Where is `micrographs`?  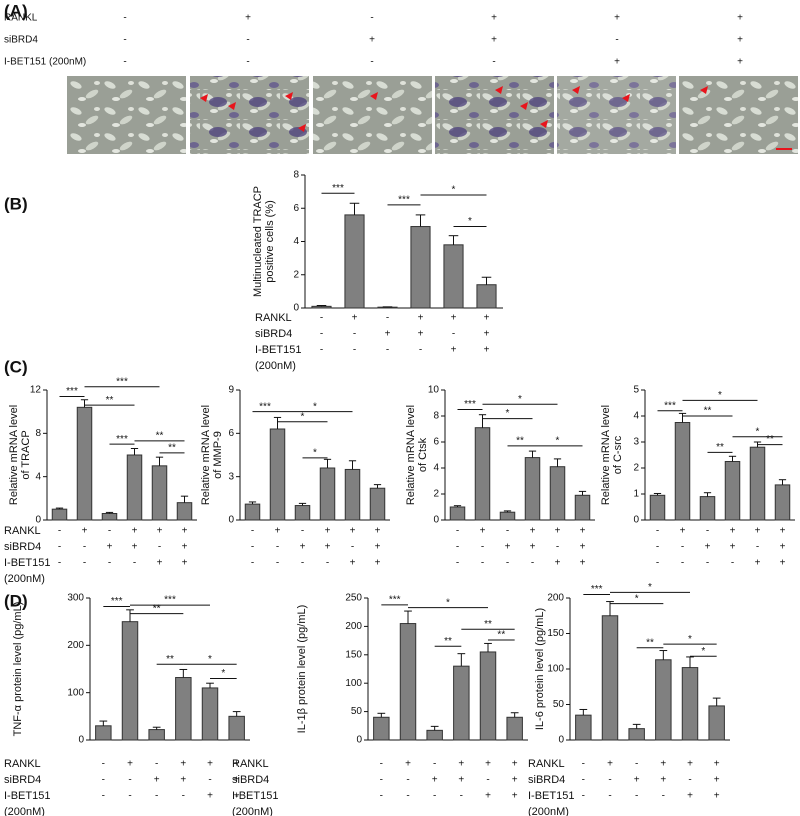 micrographs is located at coordinates (432, 115).